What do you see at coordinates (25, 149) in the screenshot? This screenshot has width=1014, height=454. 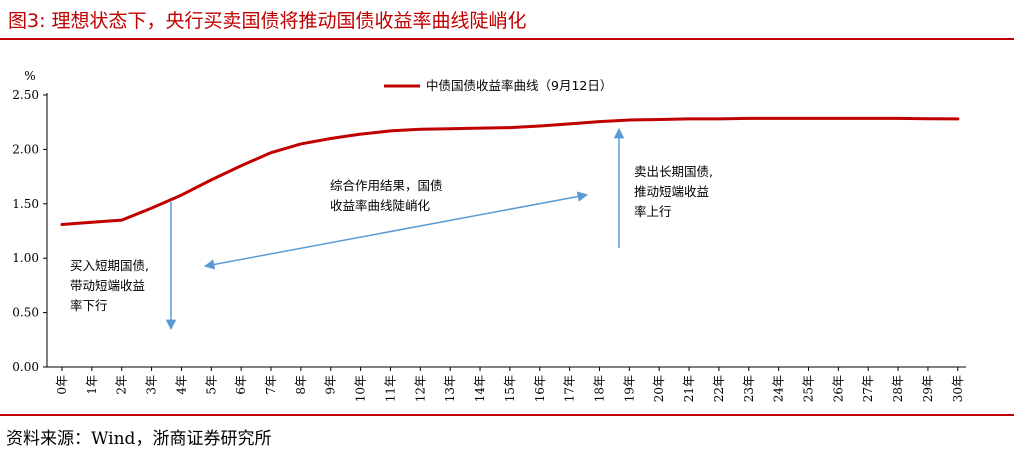 I see `y-tick-label: 2.00` at bounding box center [25, 149].